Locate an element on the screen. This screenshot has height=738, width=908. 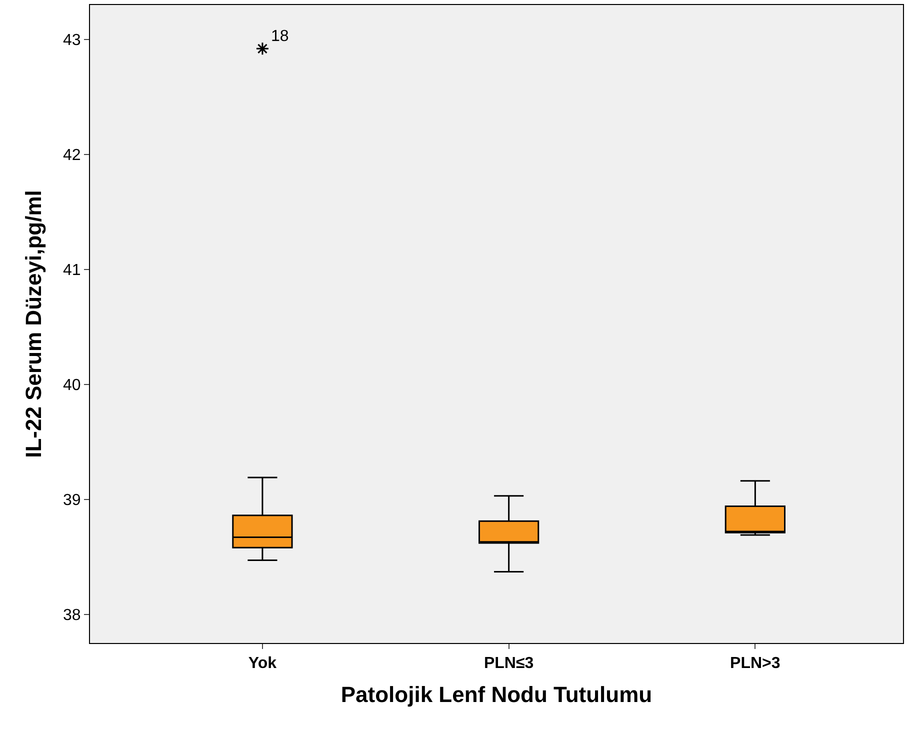
x-axis-title: Patolojik Lenf Nodu Tutulumu is located at coordinates (496, 695).